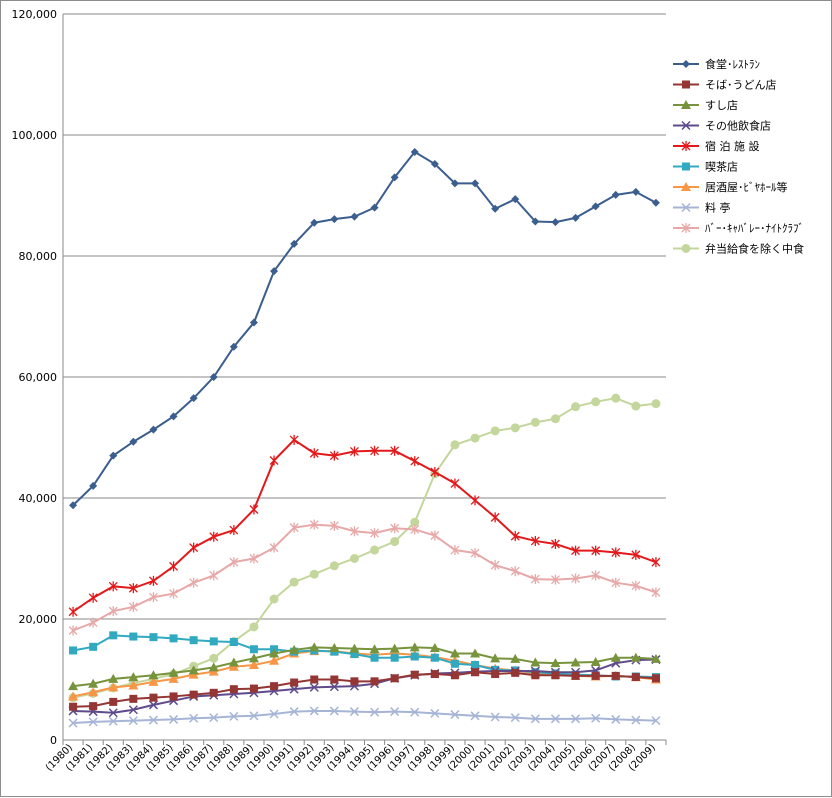 The width and height of the screenshot is (832, 798). Describe the element at coordinates (738, 126) in the screenshot. I see `legend-label: その他飲食店` at that location.